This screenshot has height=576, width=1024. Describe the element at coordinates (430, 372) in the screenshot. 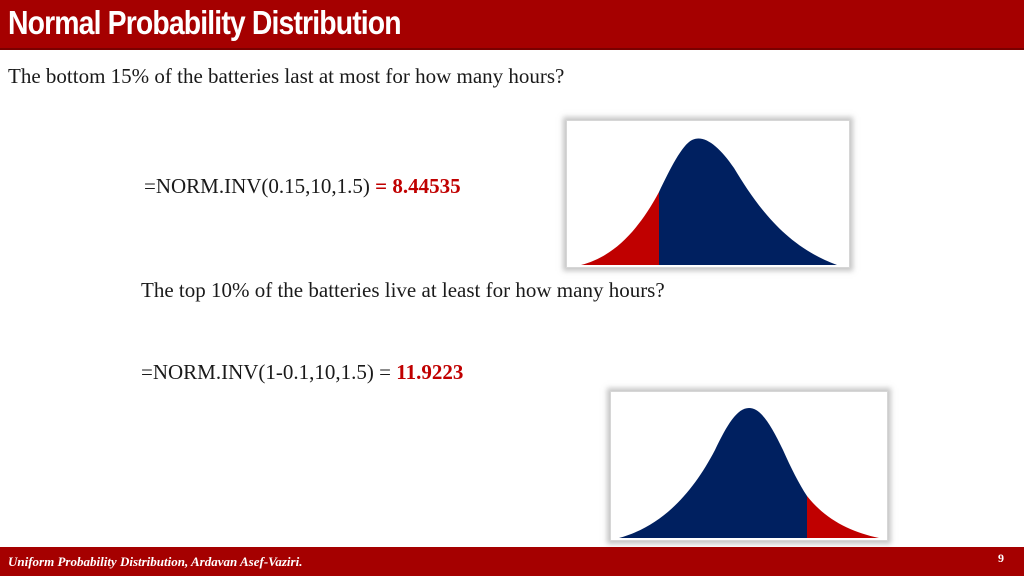

I see `top-tail-result: 11.9223` at that location.